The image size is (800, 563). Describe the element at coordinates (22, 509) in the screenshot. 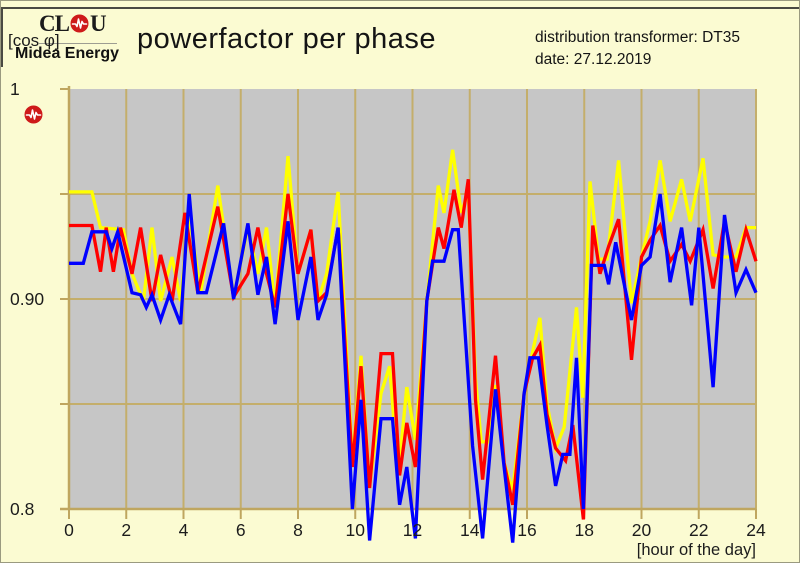

I see `y-tick-label: 0.8` at that location.